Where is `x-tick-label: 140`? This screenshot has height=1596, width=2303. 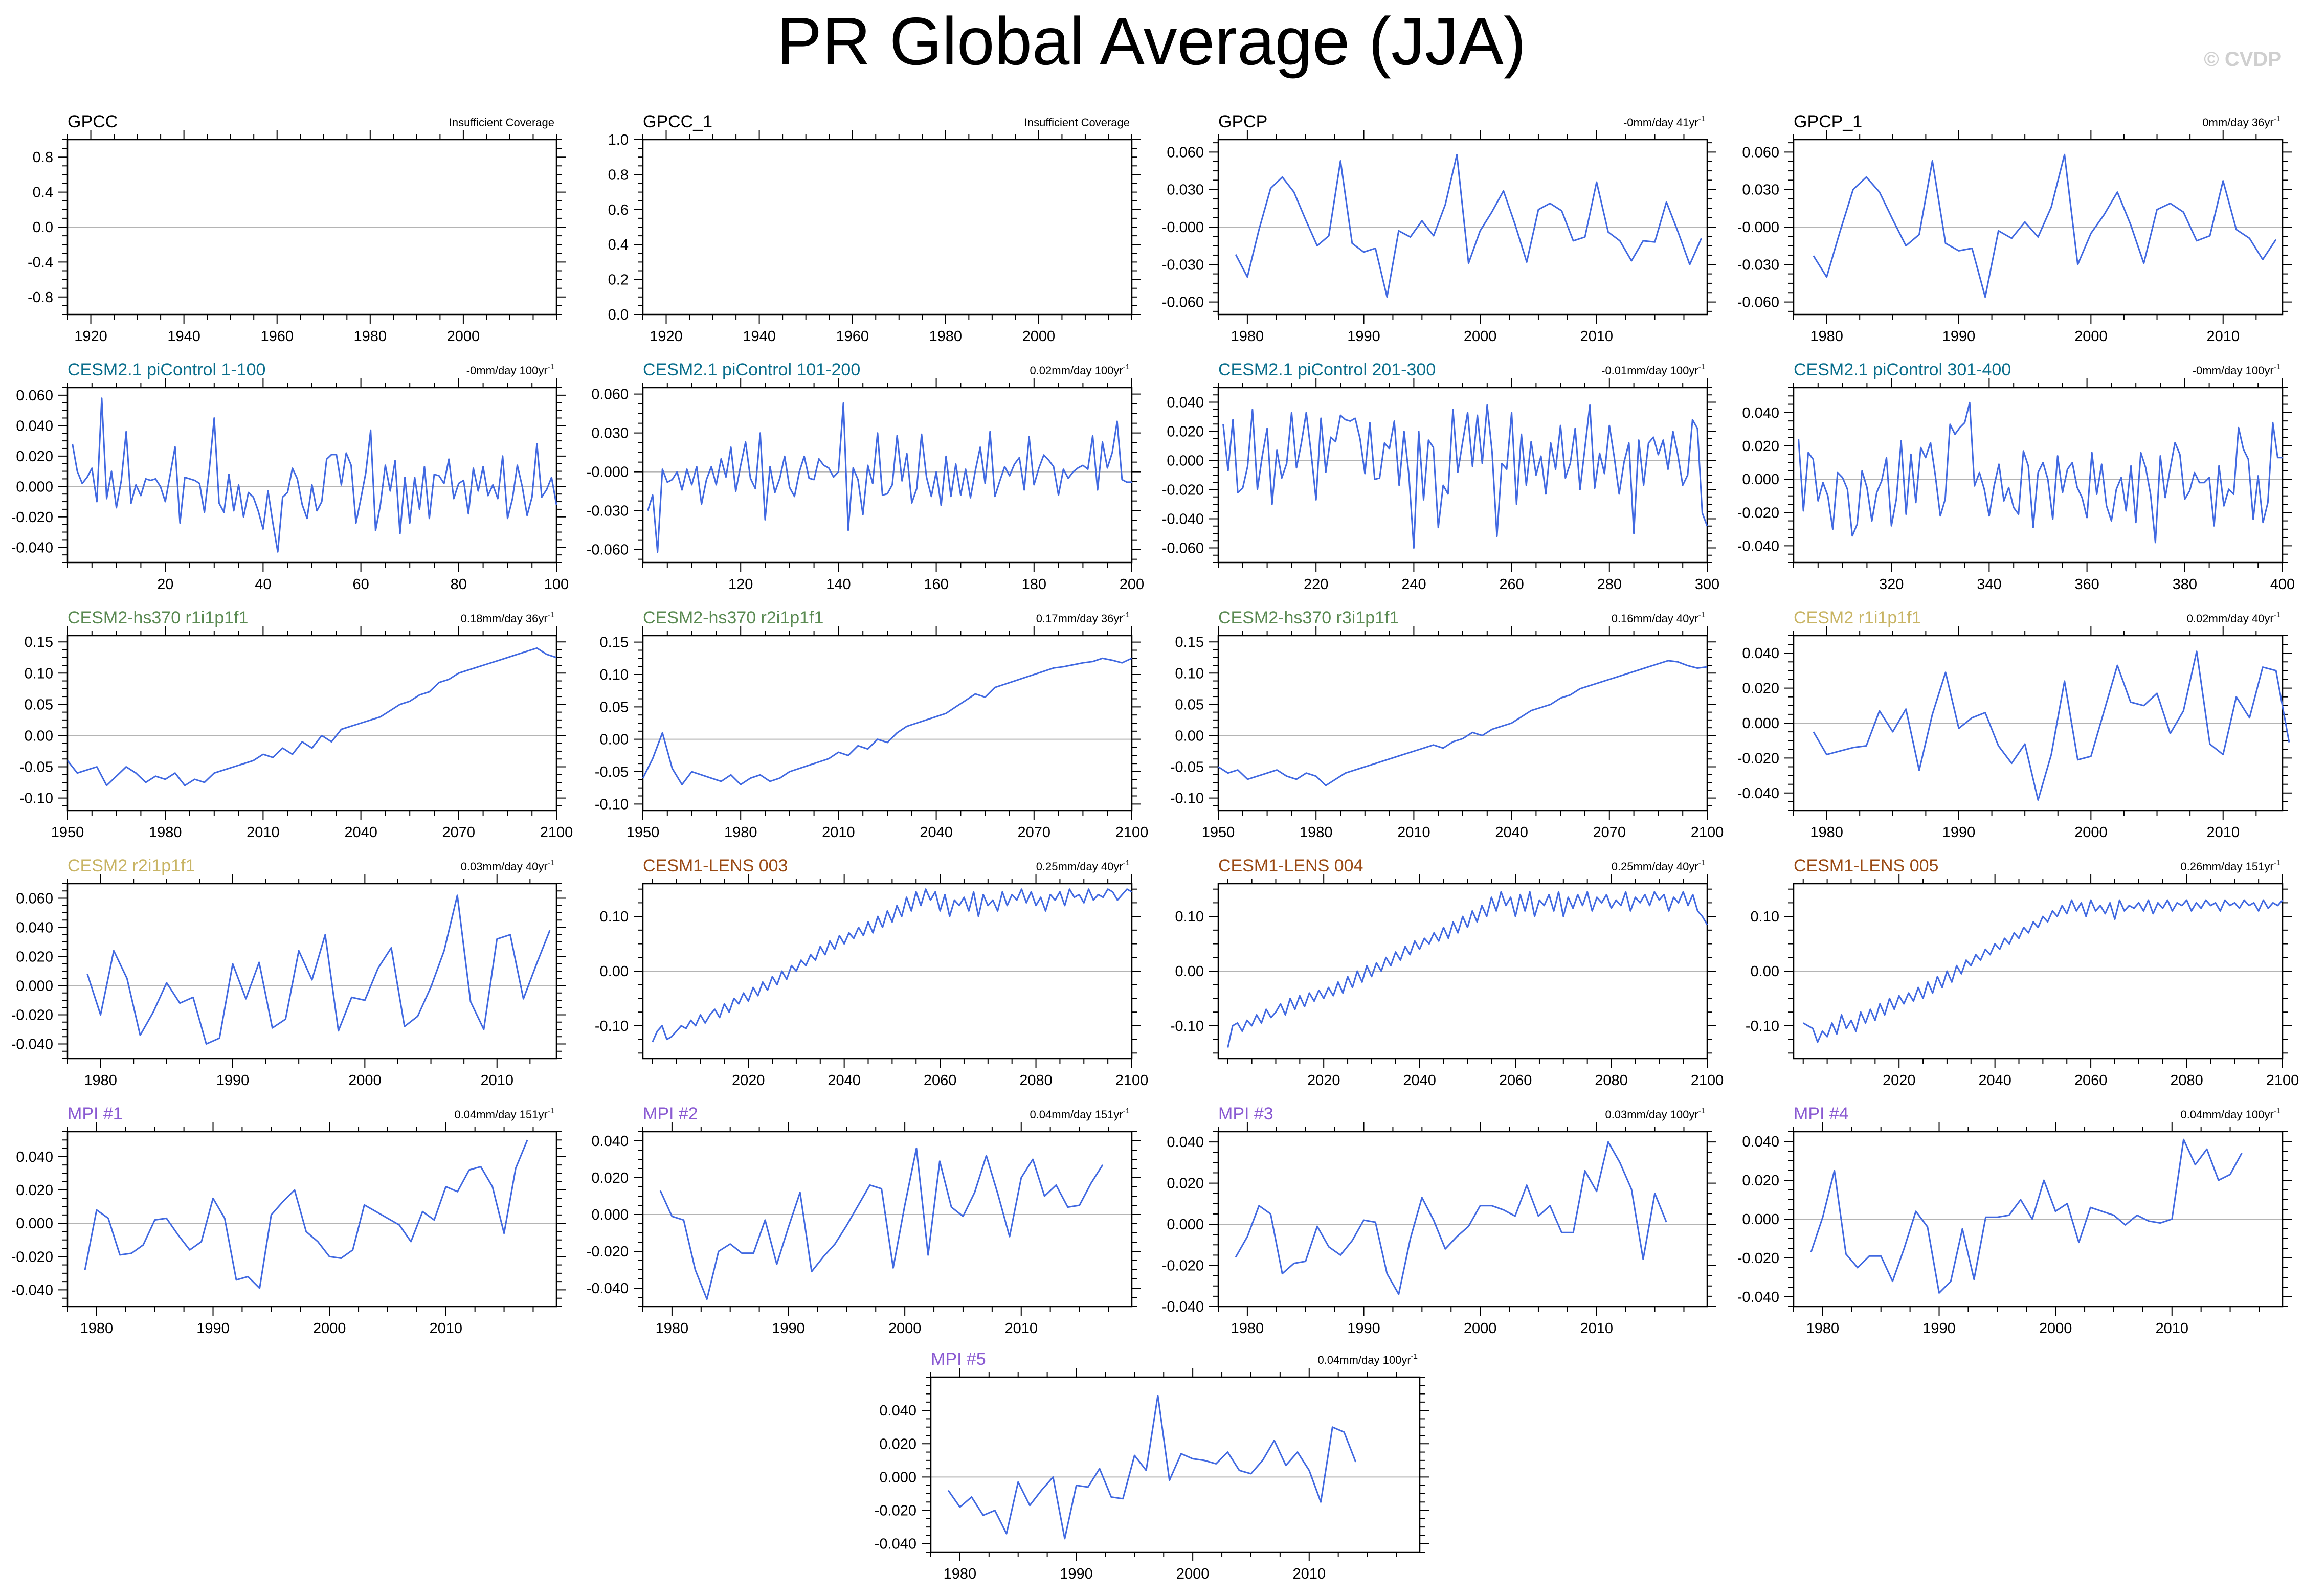 x-tick-label: 140 is located at coordinates (838, 585).